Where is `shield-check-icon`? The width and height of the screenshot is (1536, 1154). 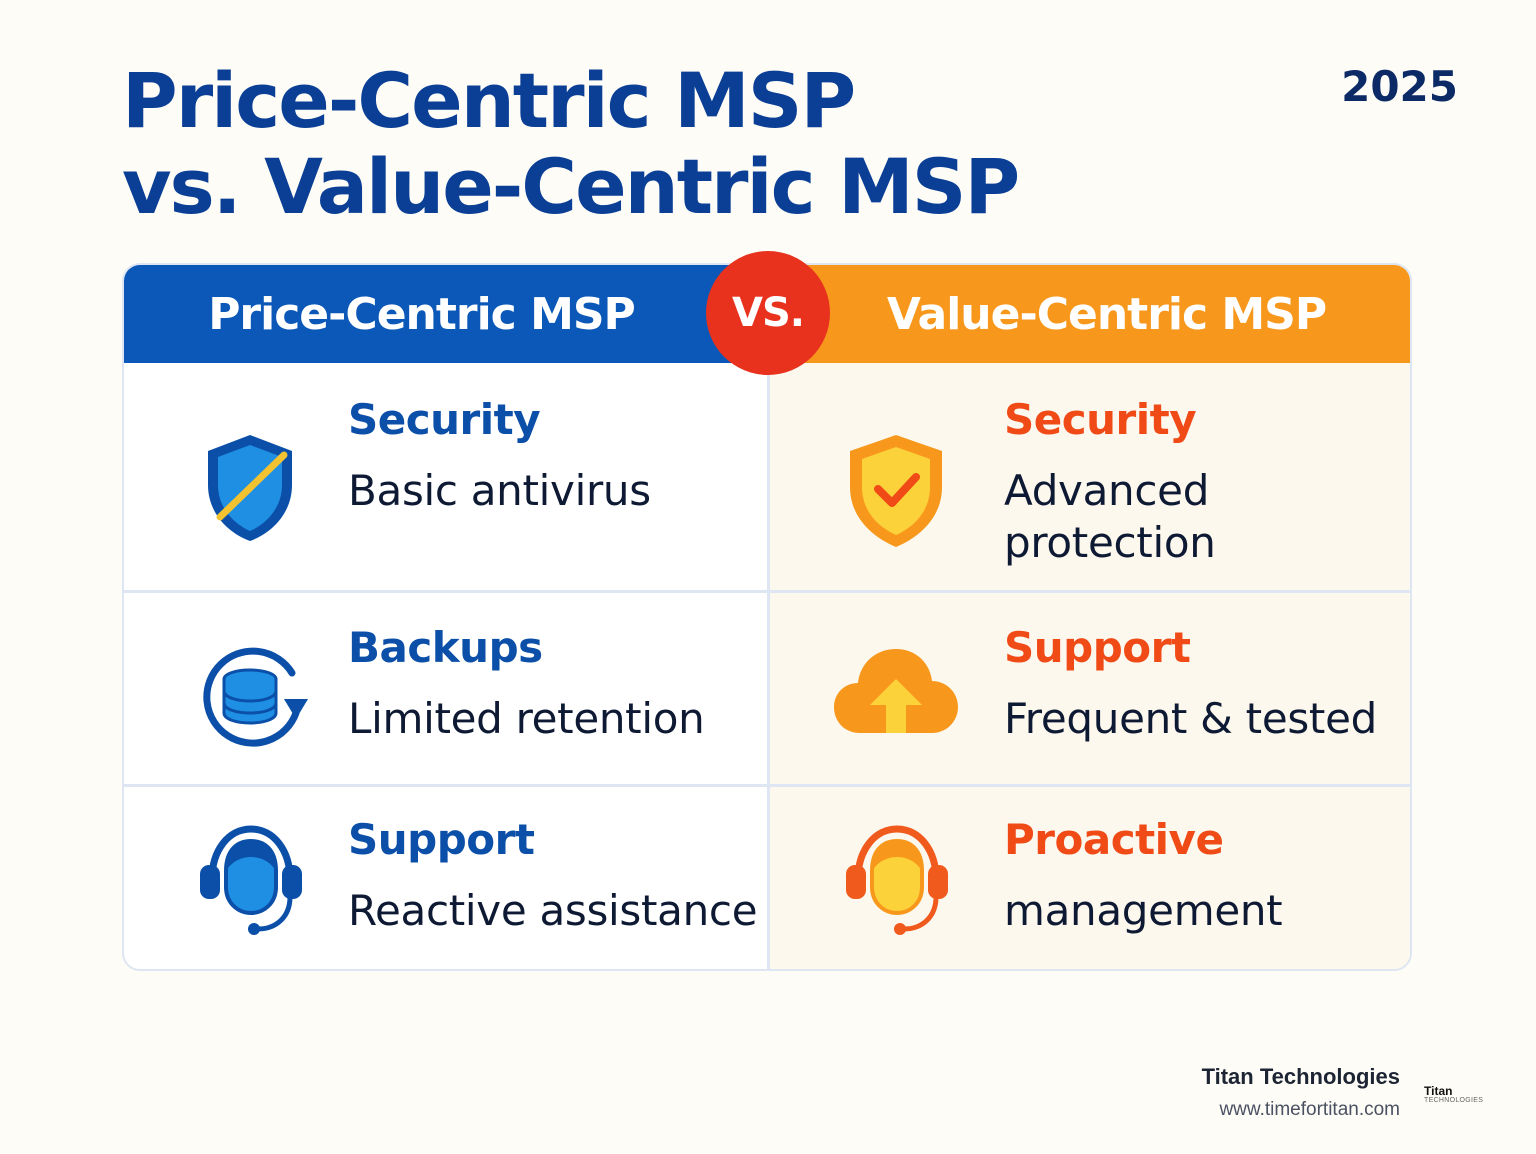
shield-check-icon is located at coordinates (896, 491).